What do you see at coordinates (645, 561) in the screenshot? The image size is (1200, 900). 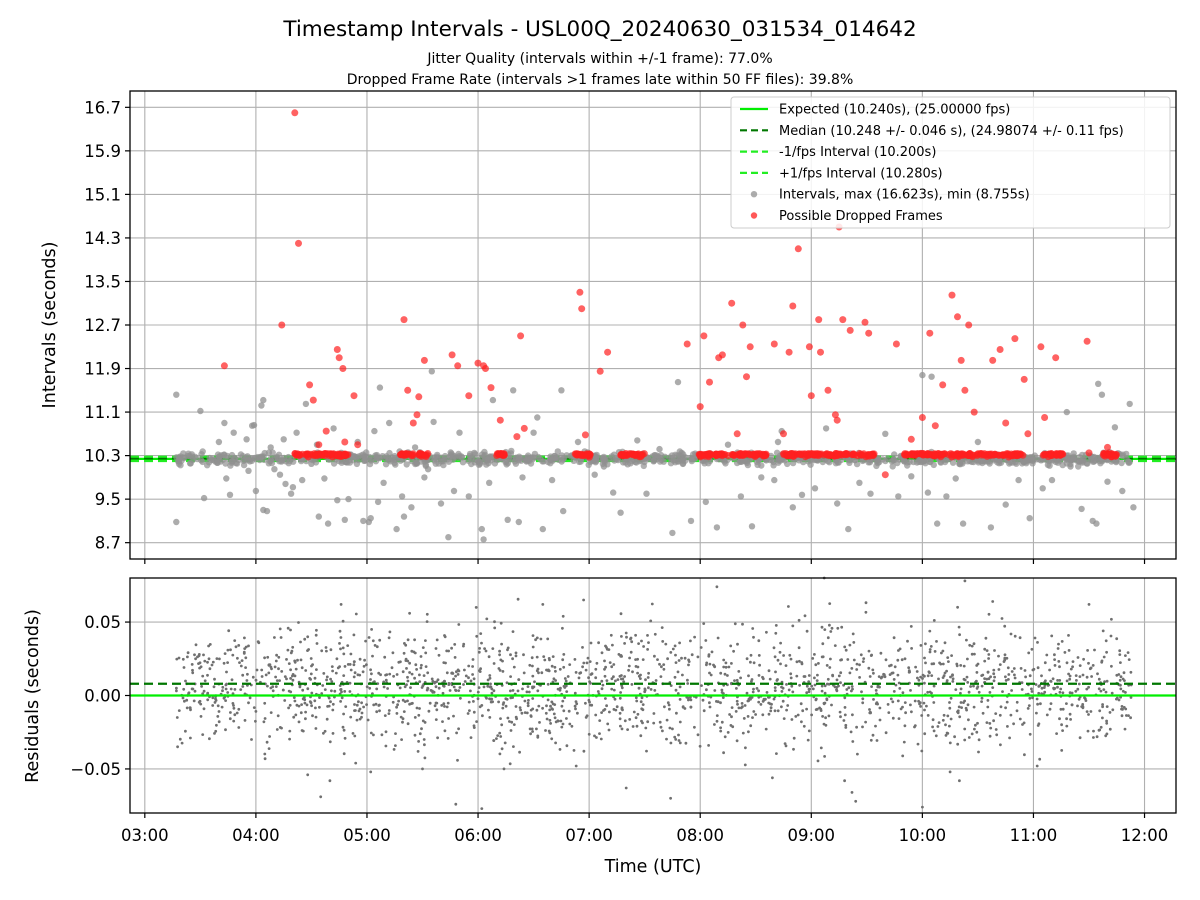 I see `top-x-ticks` at bounding box center [645, 561].